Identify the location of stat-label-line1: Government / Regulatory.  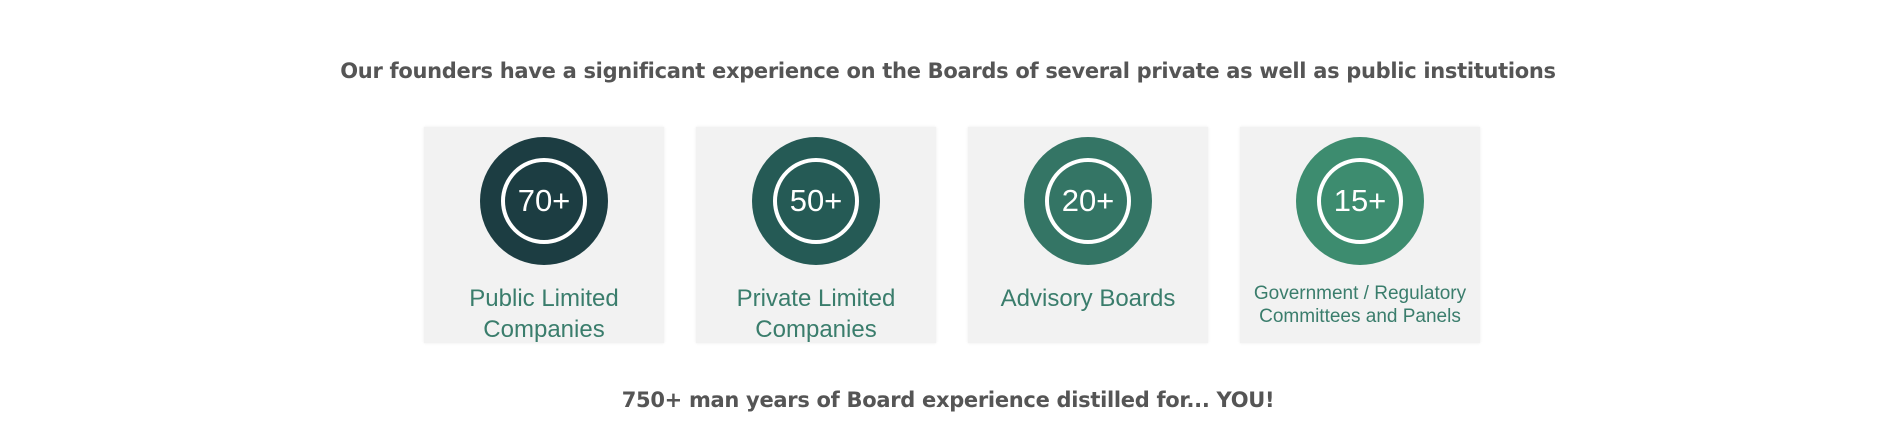
(1360, 293).